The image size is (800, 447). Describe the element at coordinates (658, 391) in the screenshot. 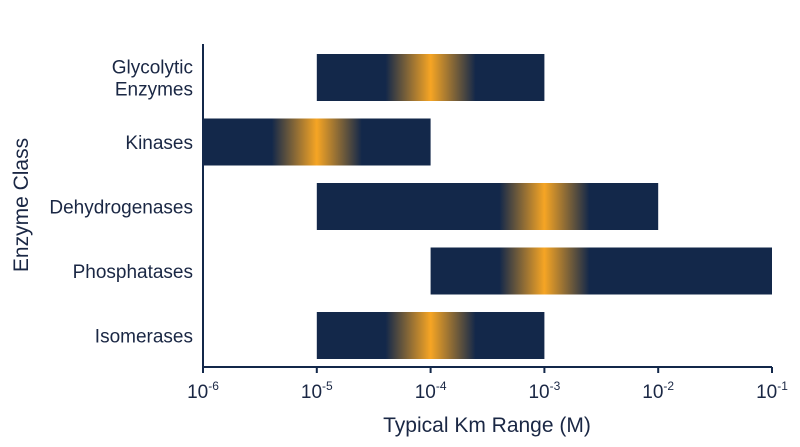

I see `x-tick-label: 10⁻²` at that location.